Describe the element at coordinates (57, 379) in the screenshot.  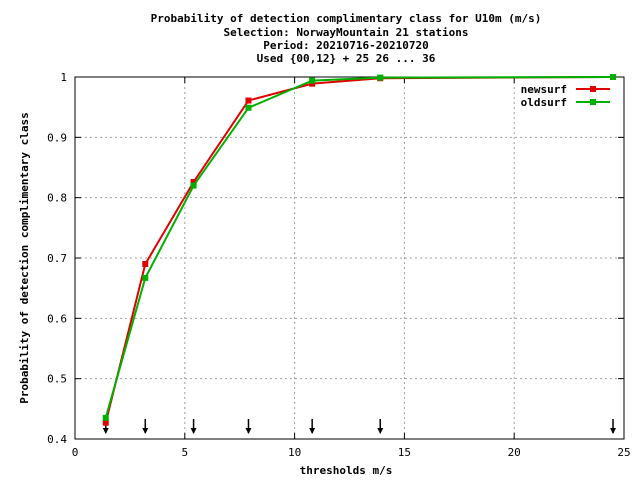
I see `y-tick-label: 0.5` at that location.